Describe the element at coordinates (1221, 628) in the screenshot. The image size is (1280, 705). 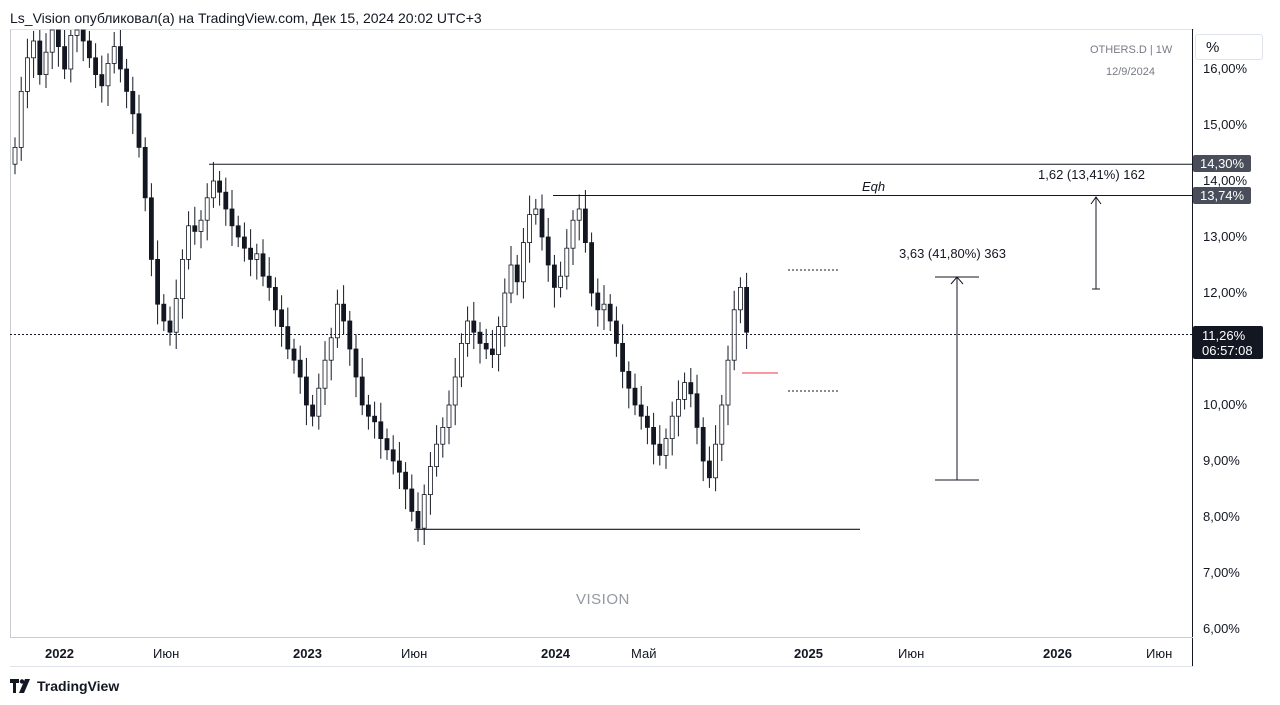
I see `price-tick-label: 6,00%` at that location.